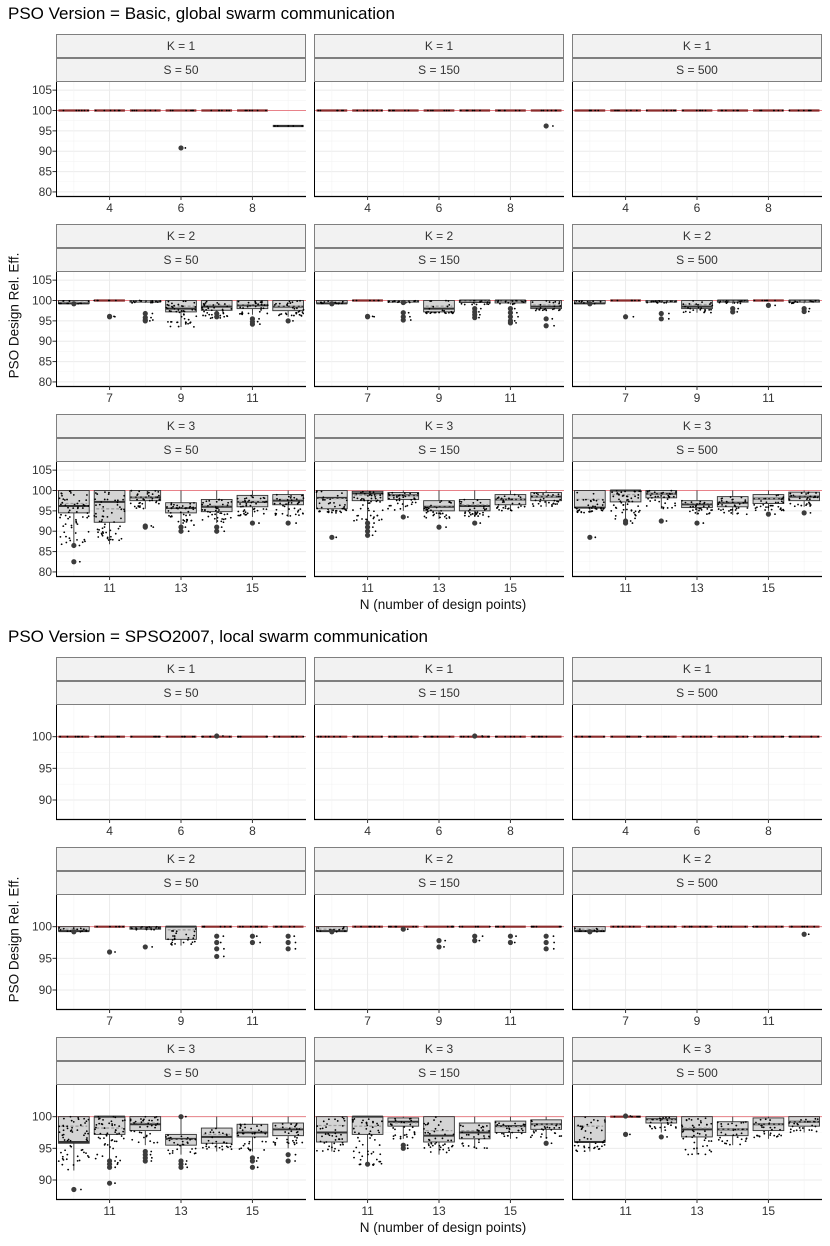  I want to click on strip-s, so click(439, 693).